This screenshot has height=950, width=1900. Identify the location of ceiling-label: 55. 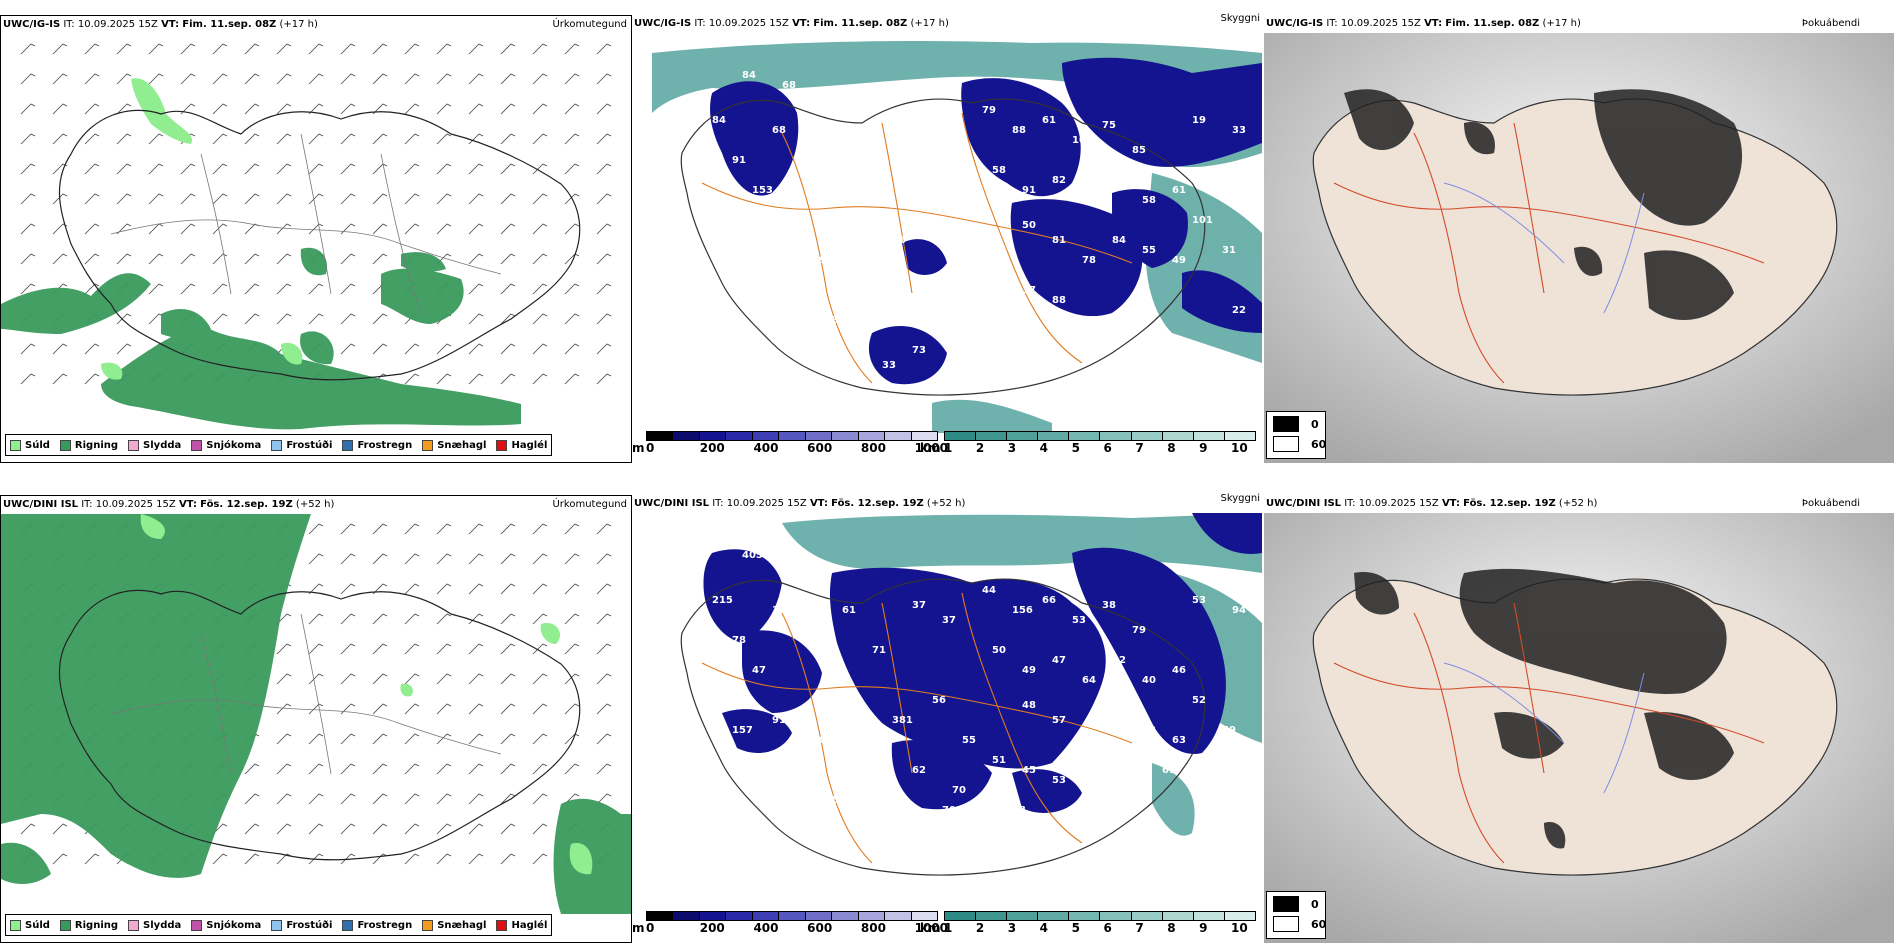
(839, 800).